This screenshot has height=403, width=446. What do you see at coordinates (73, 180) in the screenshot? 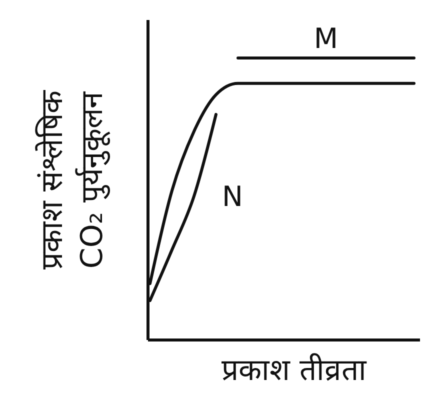
I see `y-axis-title: प्रकाश संश्लेषिक CO₂ पुर्यनुकूलन` at bounding box center [73, 180].